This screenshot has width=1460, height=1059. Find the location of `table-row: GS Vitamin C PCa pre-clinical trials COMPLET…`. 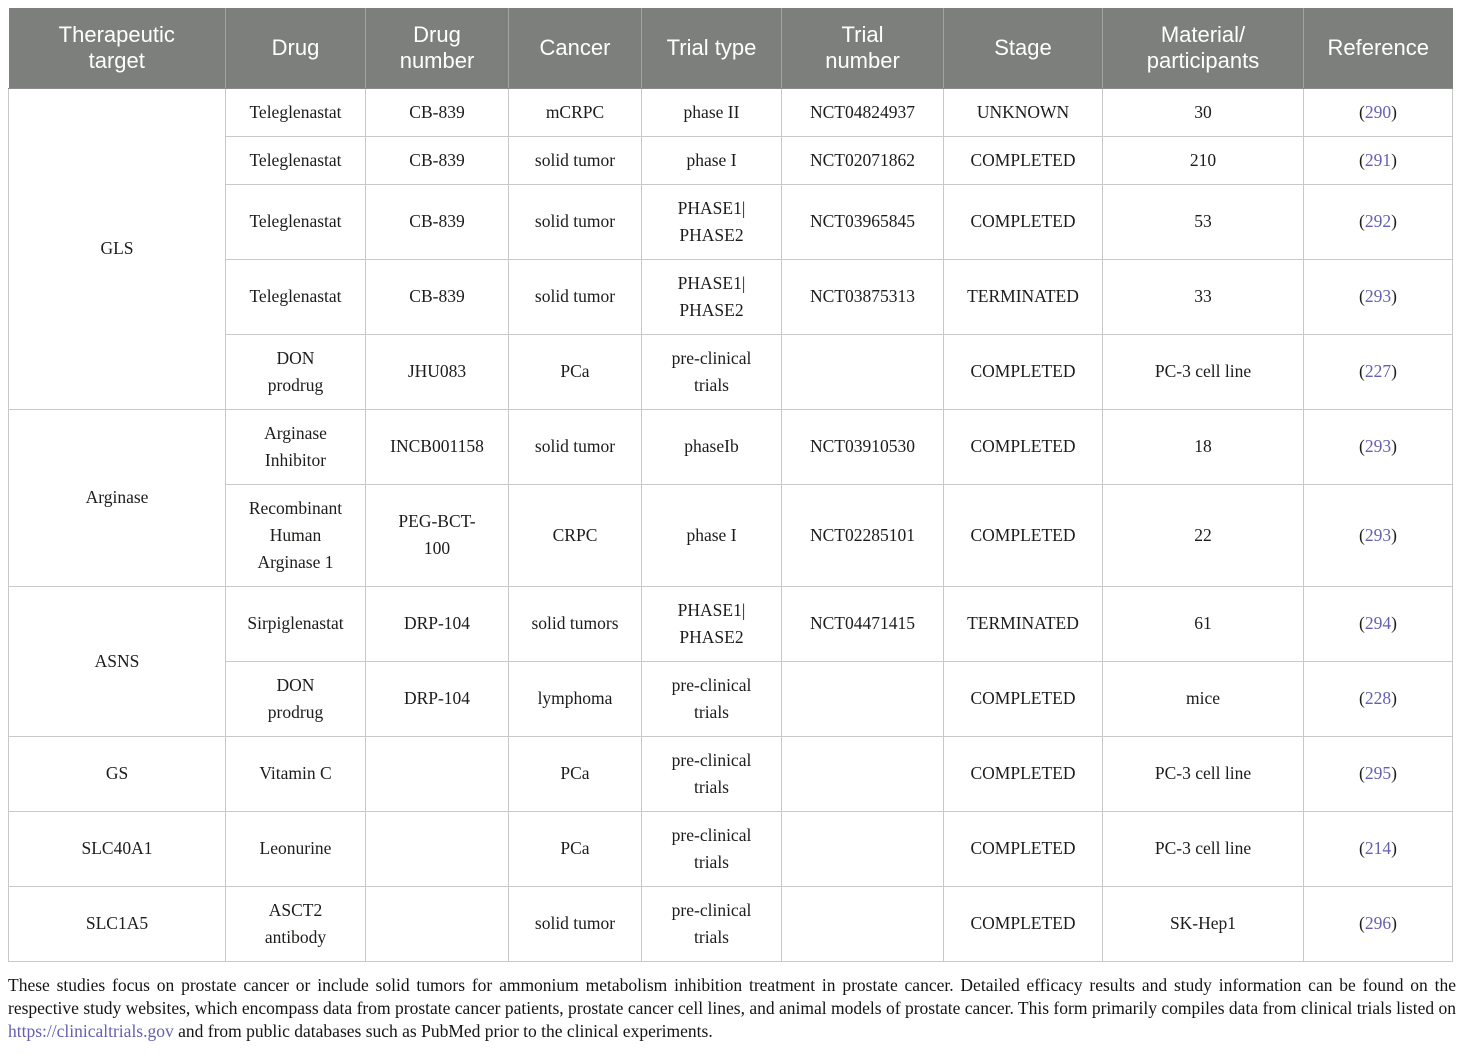

table-row: GS Vitamin C PCa pre-clinical trials COMPLET… is located at coordinates (730, 773).